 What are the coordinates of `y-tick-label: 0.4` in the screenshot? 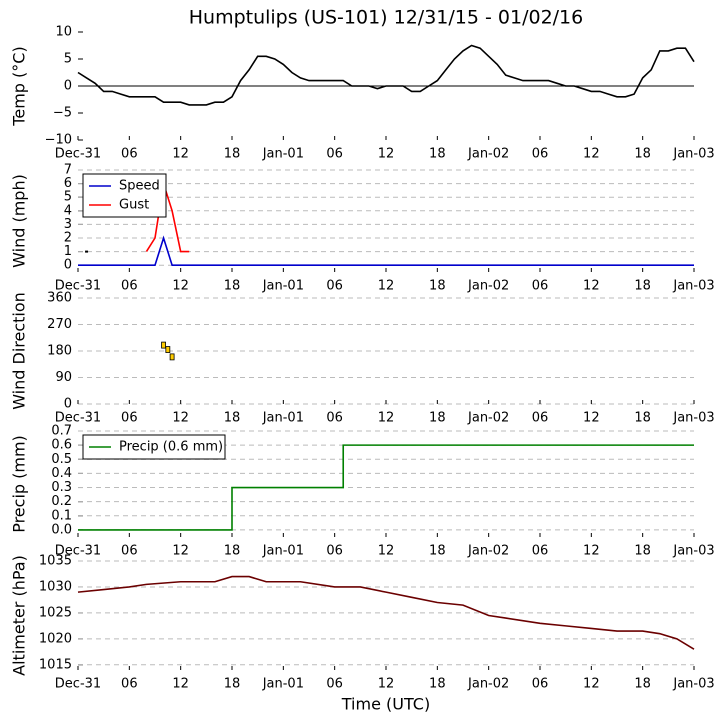 It's located at (61, 473).